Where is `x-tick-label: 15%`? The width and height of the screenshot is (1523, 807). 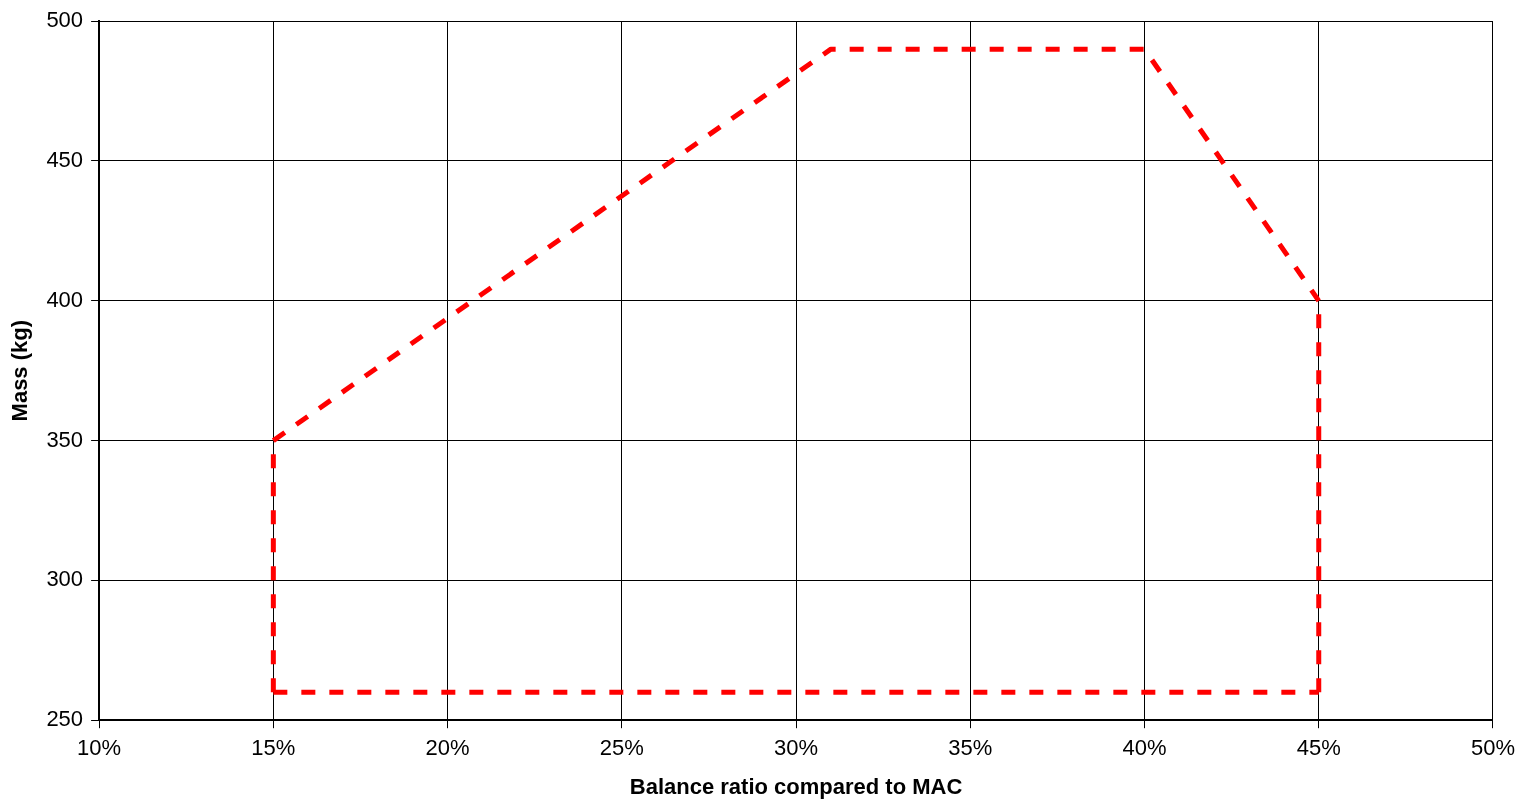 x-tick-label: 15% is located at coordinates (273, 748).